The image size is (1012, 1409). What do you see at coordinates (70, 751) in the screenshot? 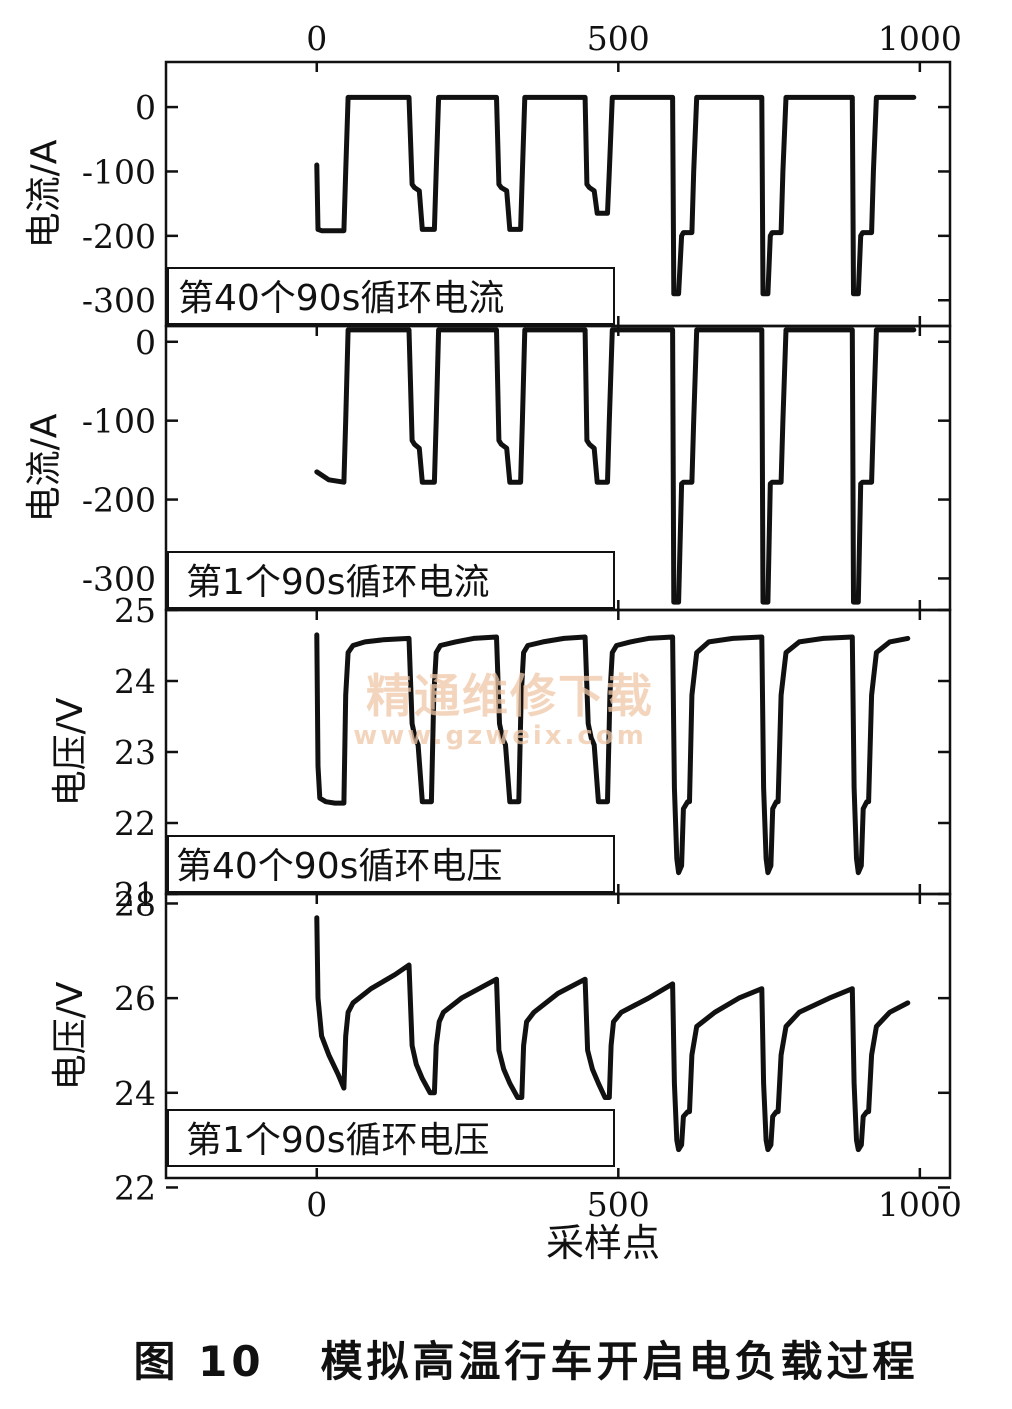
I see `panel-3-ylabel: 电压/V` at bounding box center [70, 751].